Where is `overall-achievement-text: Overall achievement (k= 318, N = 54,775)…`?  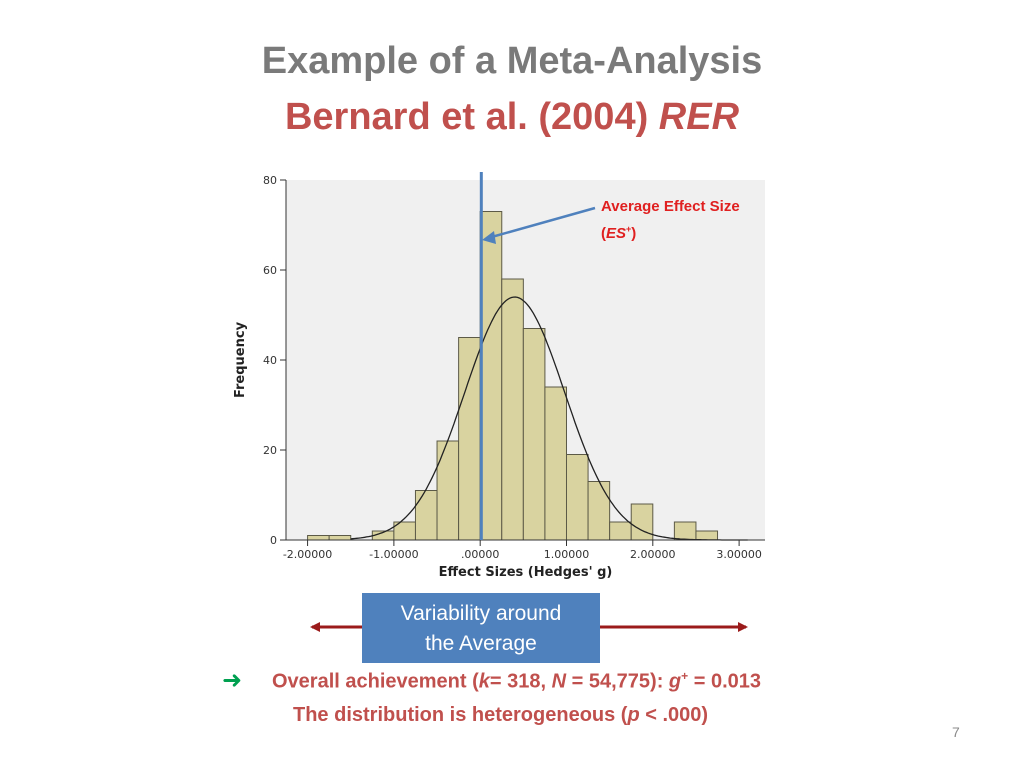 overall-achievement-text: Overall achievement (k= 318, N = 54,775)… is located at coordinates (516, 681).